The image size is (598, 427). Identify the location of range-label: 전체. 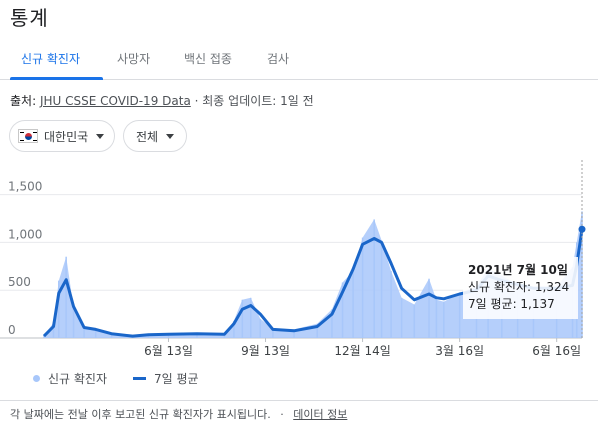
(147, 136).